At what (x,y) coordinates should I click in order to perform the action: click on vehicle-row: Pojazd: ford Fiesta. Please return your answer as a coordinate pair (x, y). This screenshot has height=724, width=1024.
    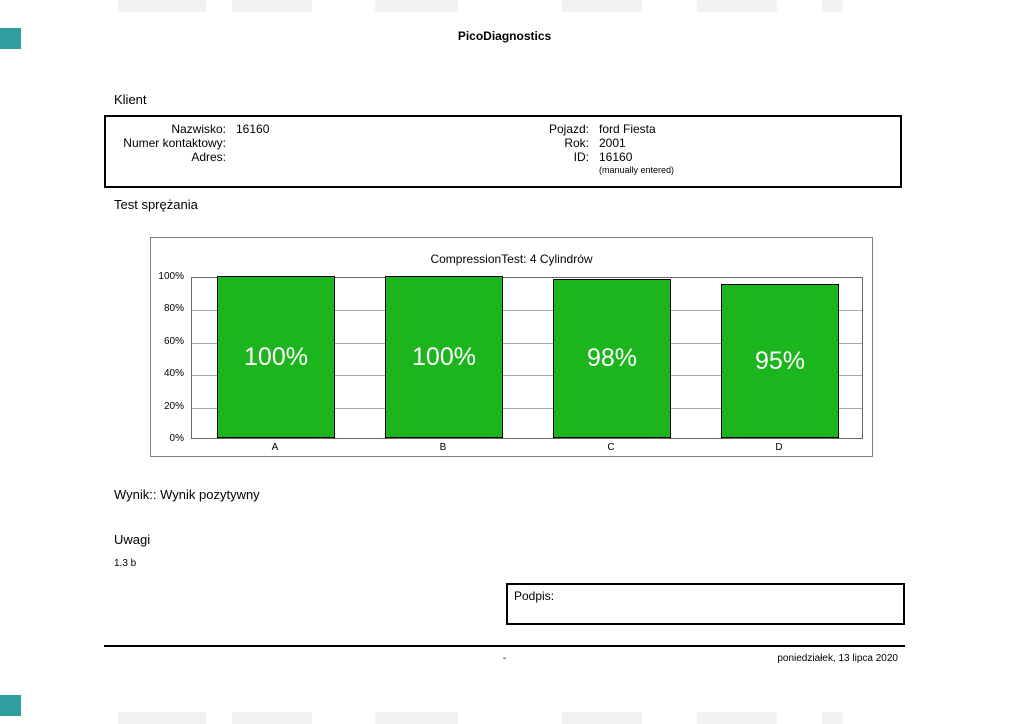
    Looking at the image, I should click on (605, 129).